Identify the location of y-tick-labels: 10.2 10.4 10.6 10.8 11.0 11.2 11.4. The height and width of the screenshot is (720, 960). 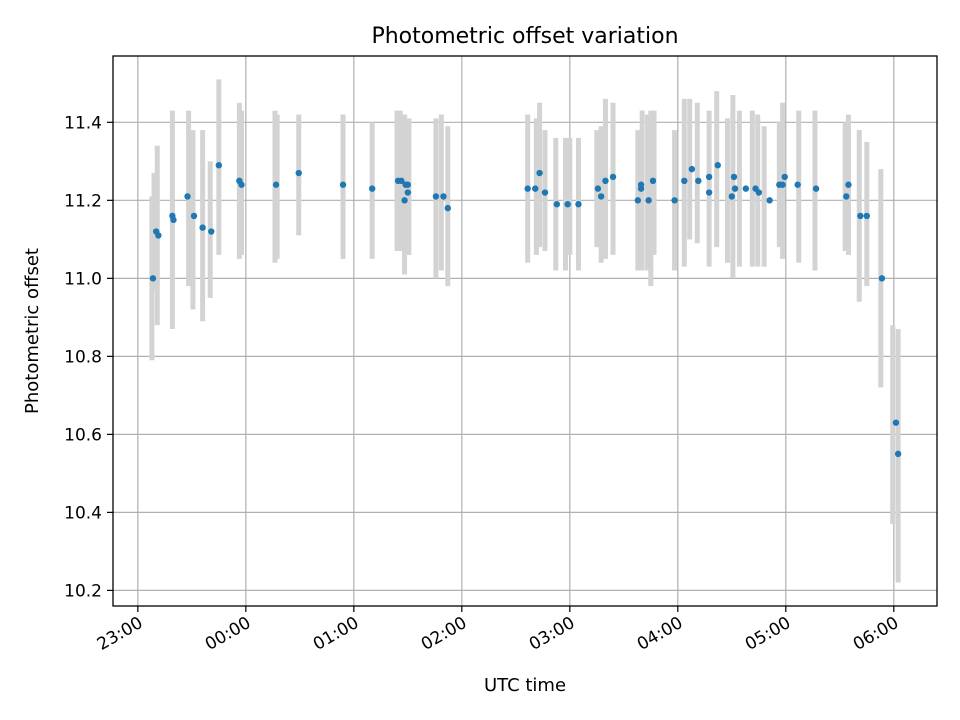
(83, 357).